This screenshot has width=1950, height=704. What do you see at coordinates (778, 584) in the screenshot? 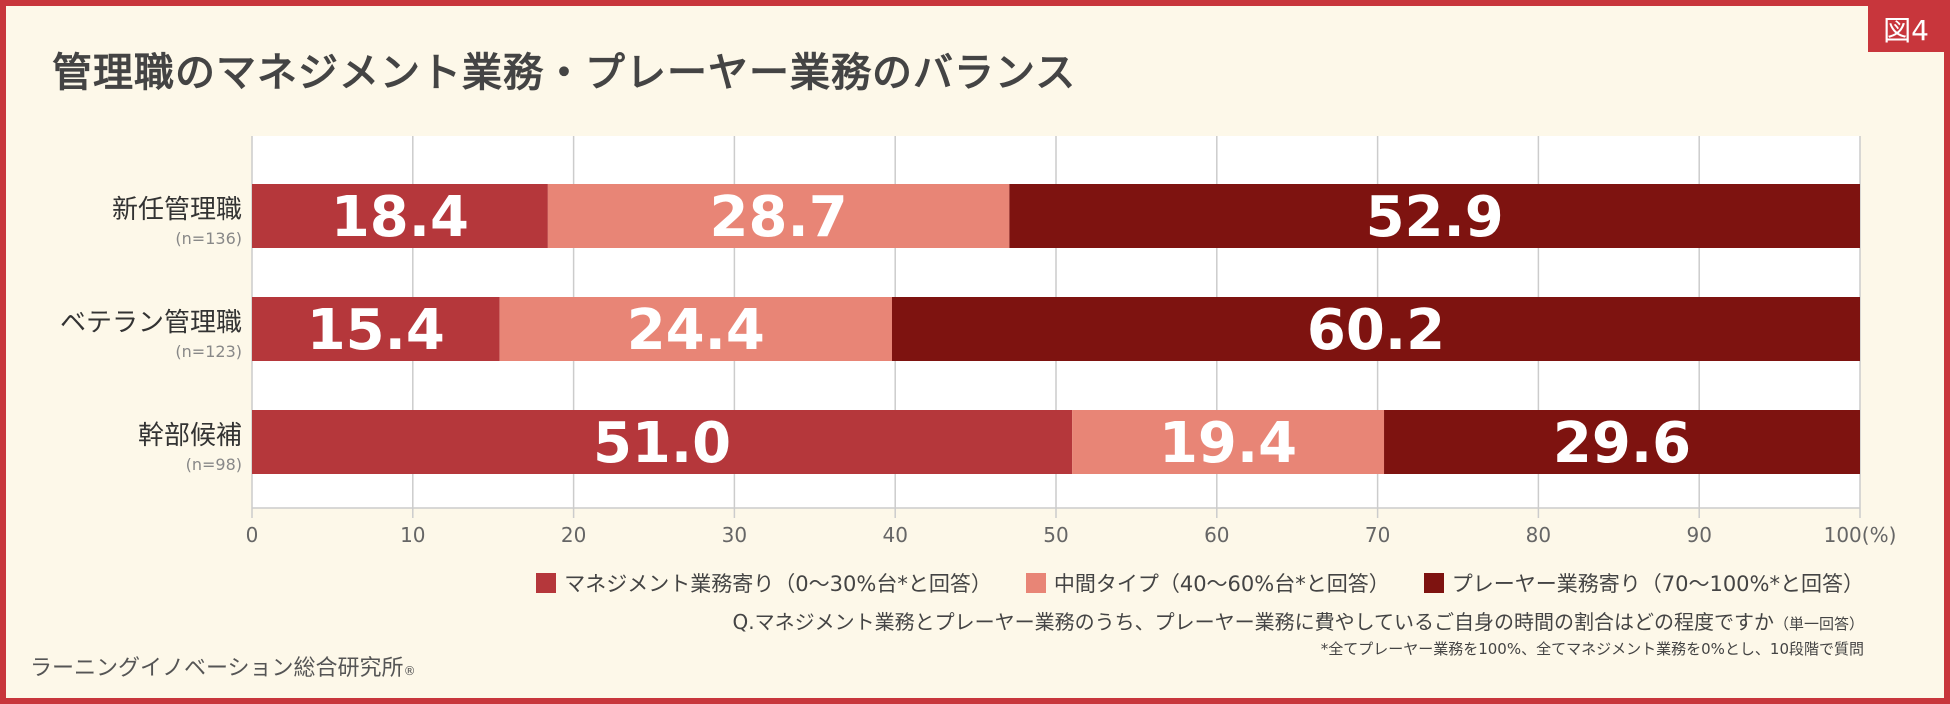
I see `legend-label-management: マネジメント業務寄り（0～30%台*と回答）` at bounding box center [778, 584].